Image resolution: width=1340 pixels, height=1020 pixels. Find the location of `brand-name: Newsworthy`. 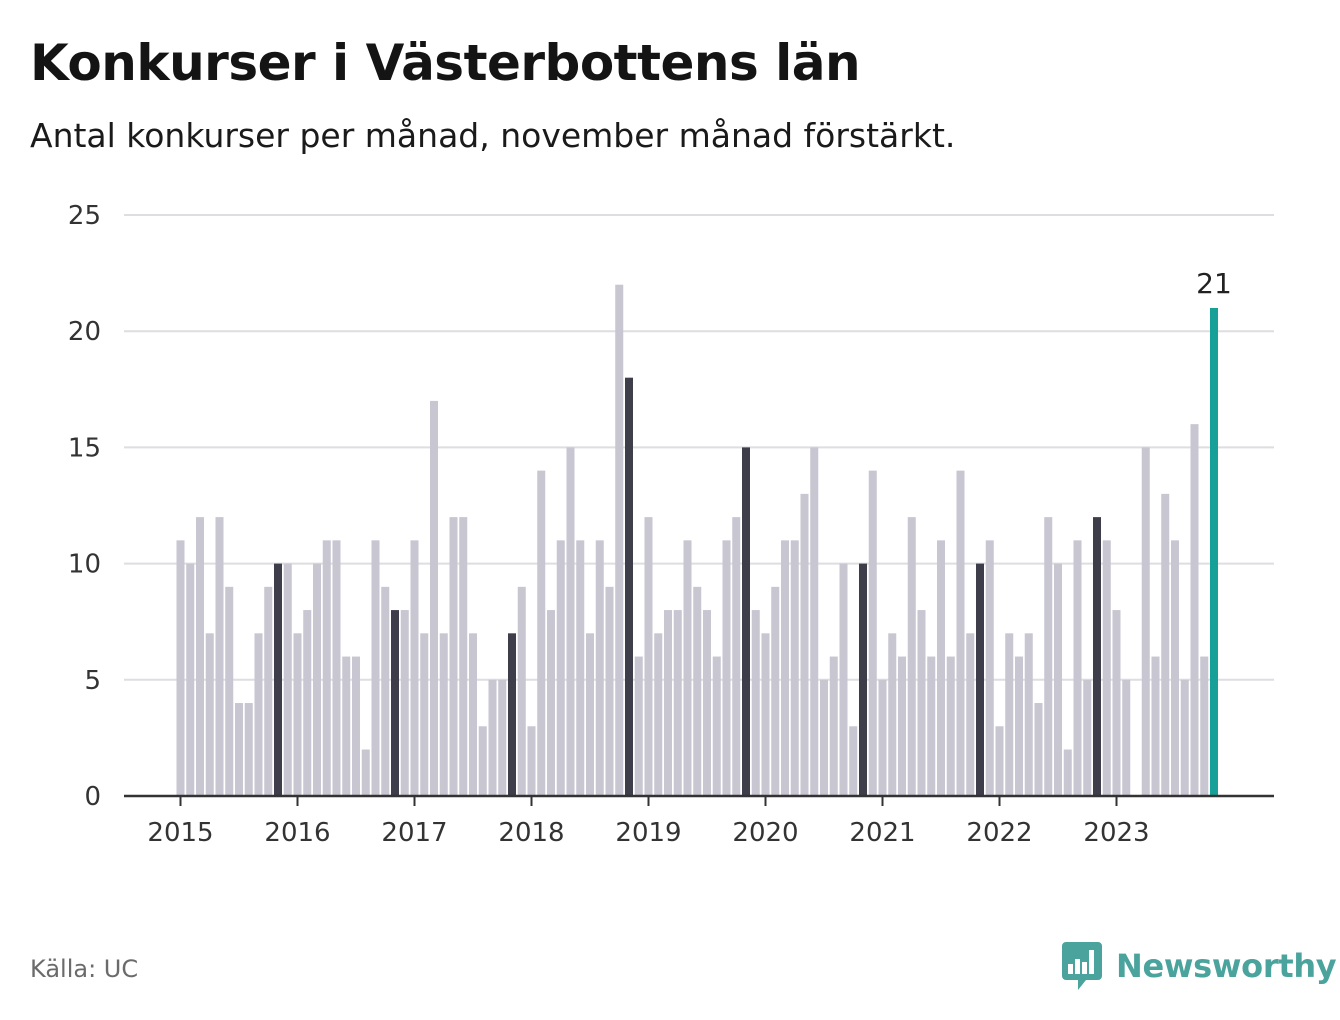

brand-name: Newsworthy is located at coordinates (1226, 966).